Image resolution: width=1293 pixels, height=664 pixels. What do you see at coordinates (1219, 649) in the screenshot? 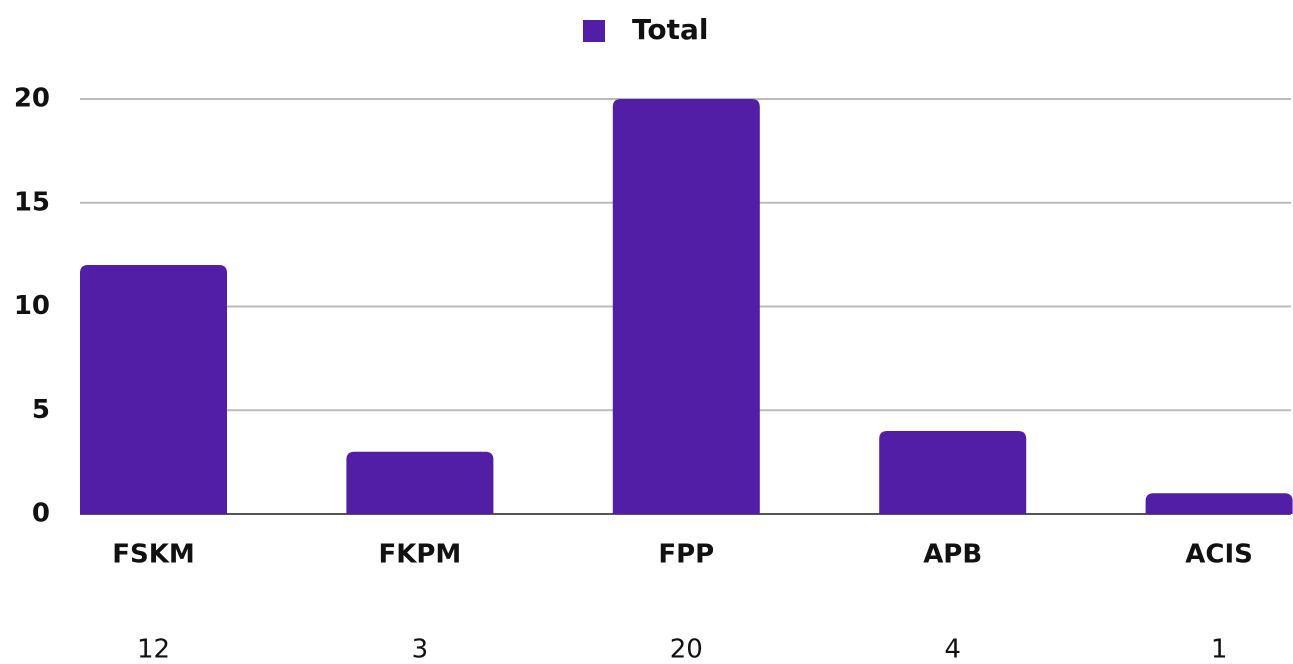
I see `data-table-value: 1` at bounding box center [1219, 649].